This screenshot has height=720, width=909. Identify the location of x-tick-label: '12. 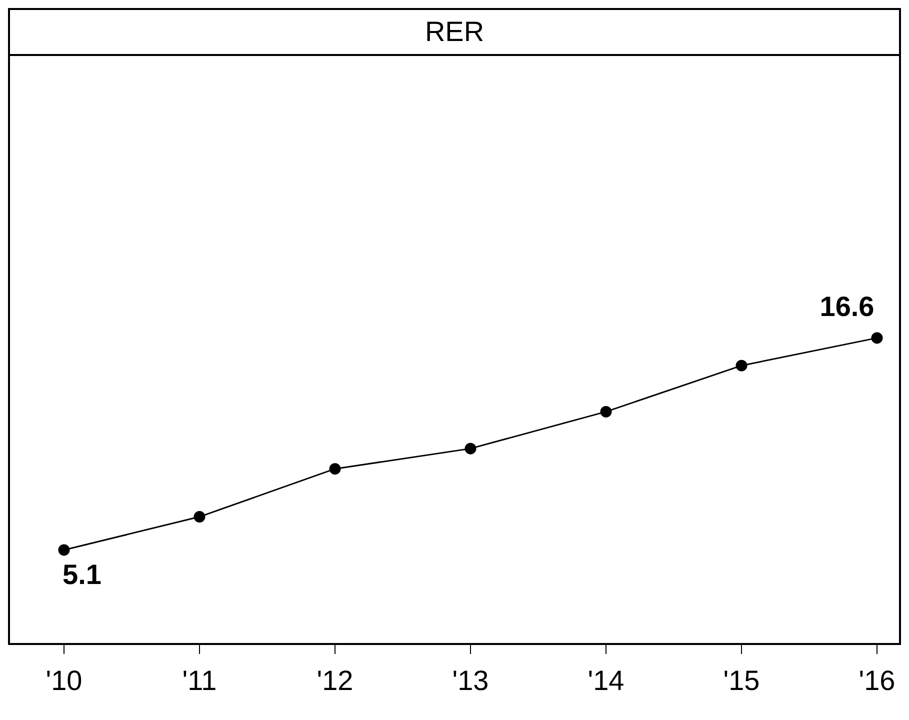
(335, 680).